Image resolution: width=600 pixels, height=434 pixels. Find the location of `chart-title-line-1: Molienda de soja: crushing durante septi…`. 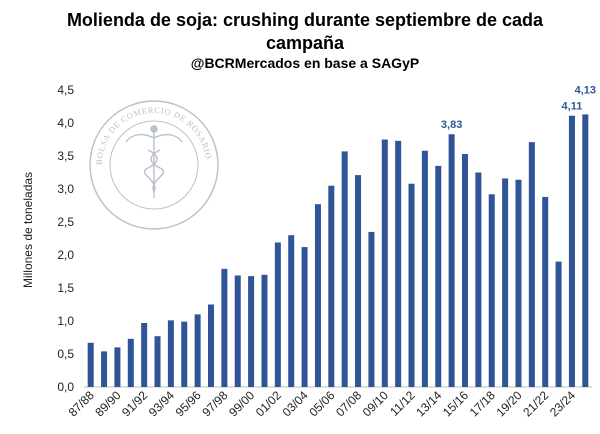

chart-title-line-1: Molienda de soja: crushing durante septi… is located at coordinates (305, 20).